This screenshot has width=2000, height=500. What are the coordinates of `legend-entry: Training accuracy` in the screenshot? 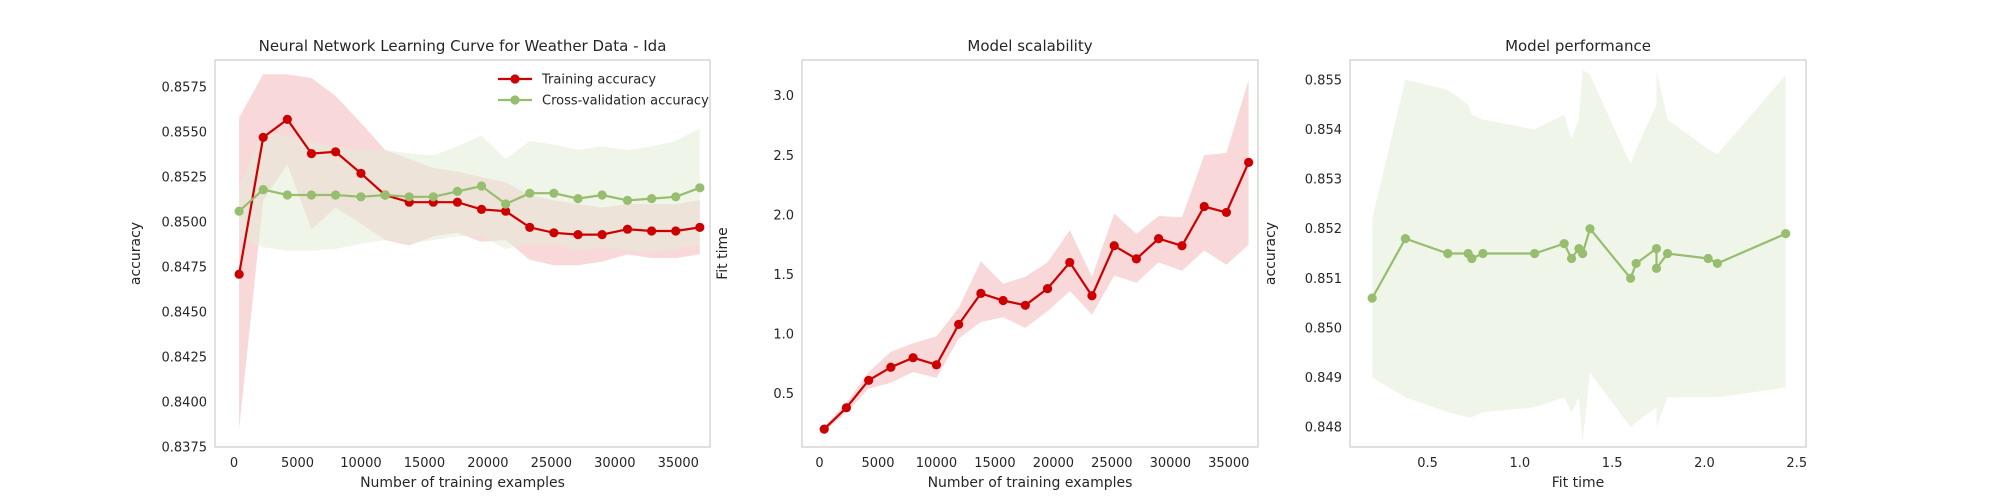 It's located at (598, 80).